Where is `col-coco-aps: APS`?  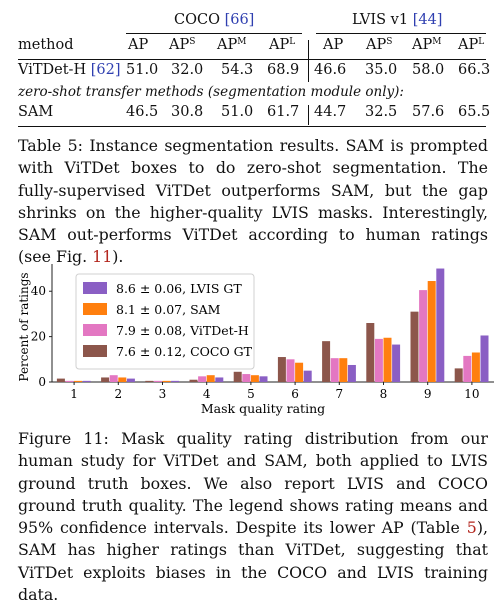 col-coco-aps: APS is located at coordinates (182, 45).